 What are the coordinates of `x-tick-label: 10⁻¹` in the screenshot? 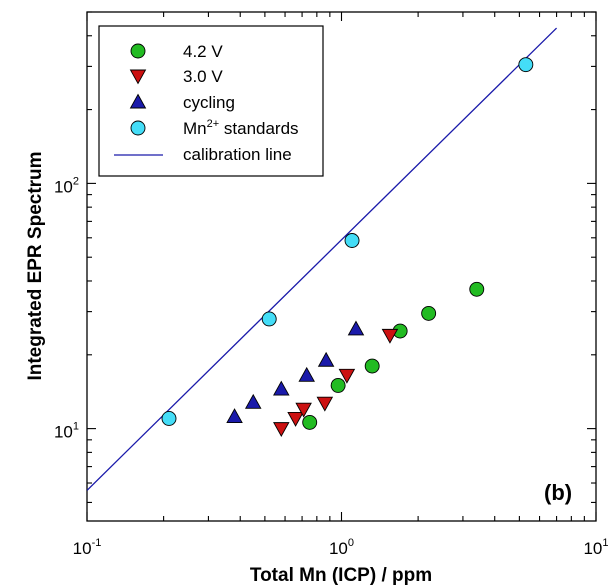 It's located at (87, 547).